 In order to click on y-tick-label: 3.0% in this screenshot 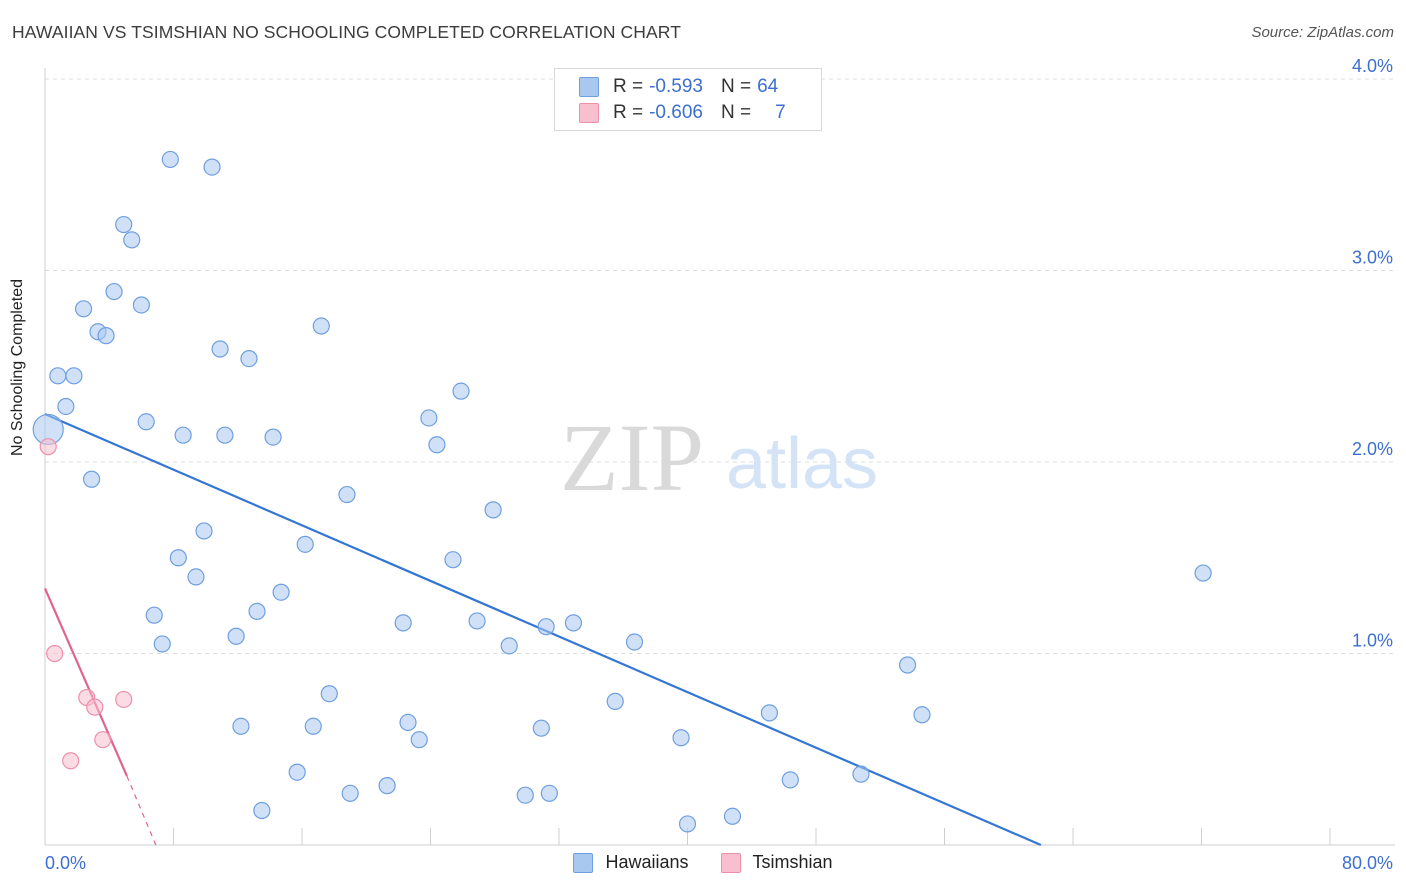, I will do `click(1372, 258)`.